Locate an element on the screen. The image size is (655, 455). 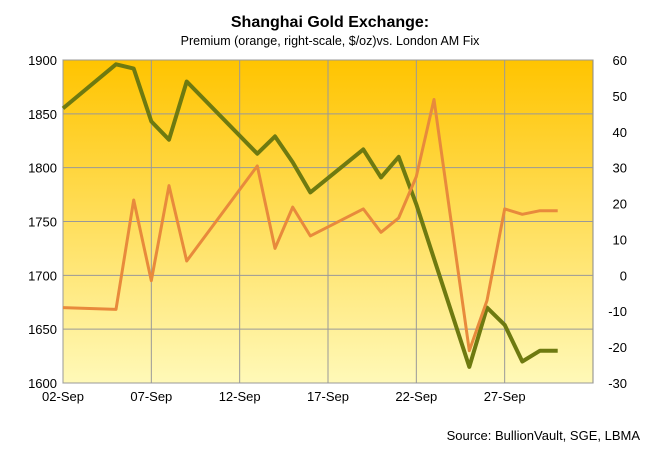
right-axis-ticks: -30 -20 -10 0 10 20 30 40 50 60 is located at coordinates (617, 222).